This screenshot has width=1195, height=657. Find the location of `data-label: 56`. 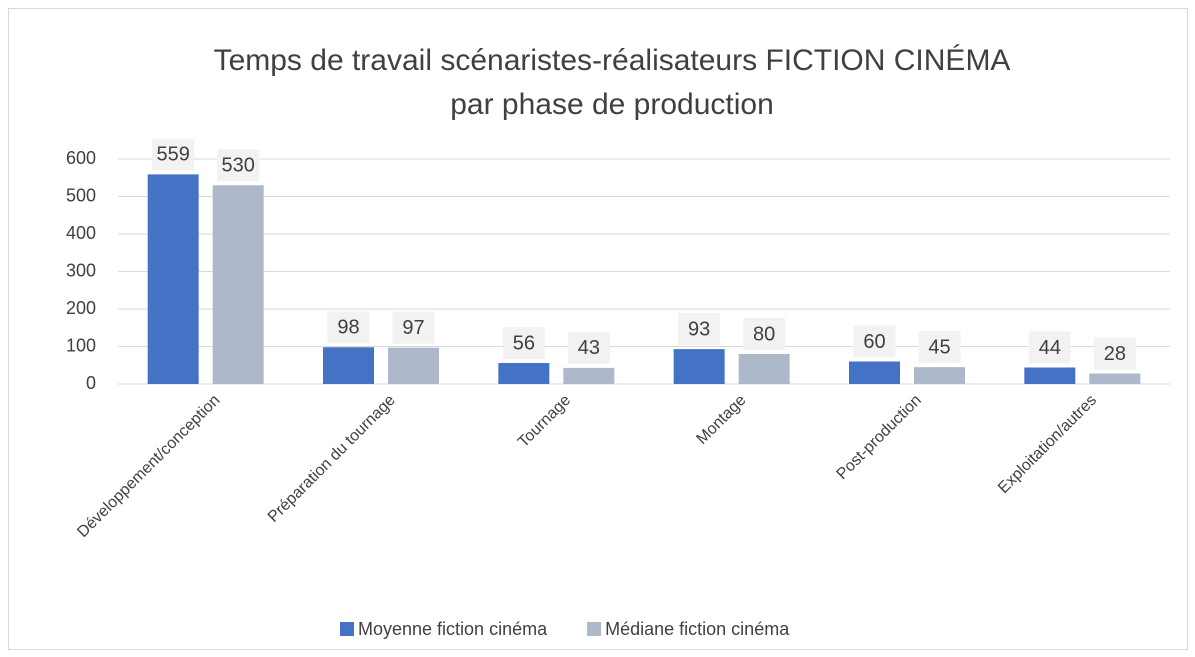

data-label: 56 is located at coordinates (524, 343).